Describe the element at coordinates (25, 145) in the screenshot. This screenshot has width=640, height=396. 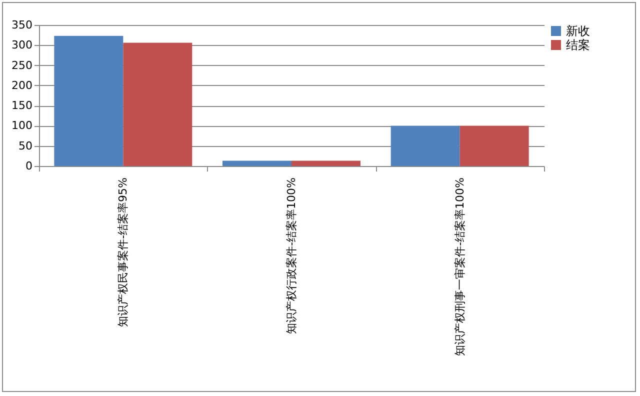
I see `y-tick-label: 50` at that location.